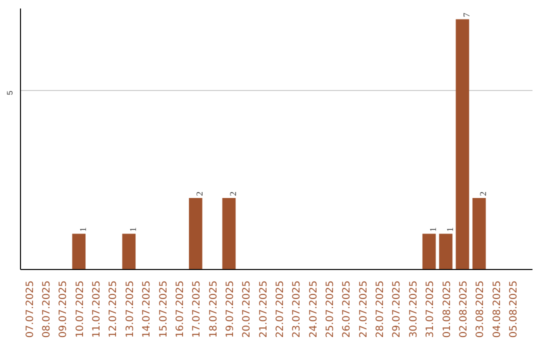 This screenshot has height=340, width=540. I want to click on x-tick-label: 28.07.2025, so click(380, 309).